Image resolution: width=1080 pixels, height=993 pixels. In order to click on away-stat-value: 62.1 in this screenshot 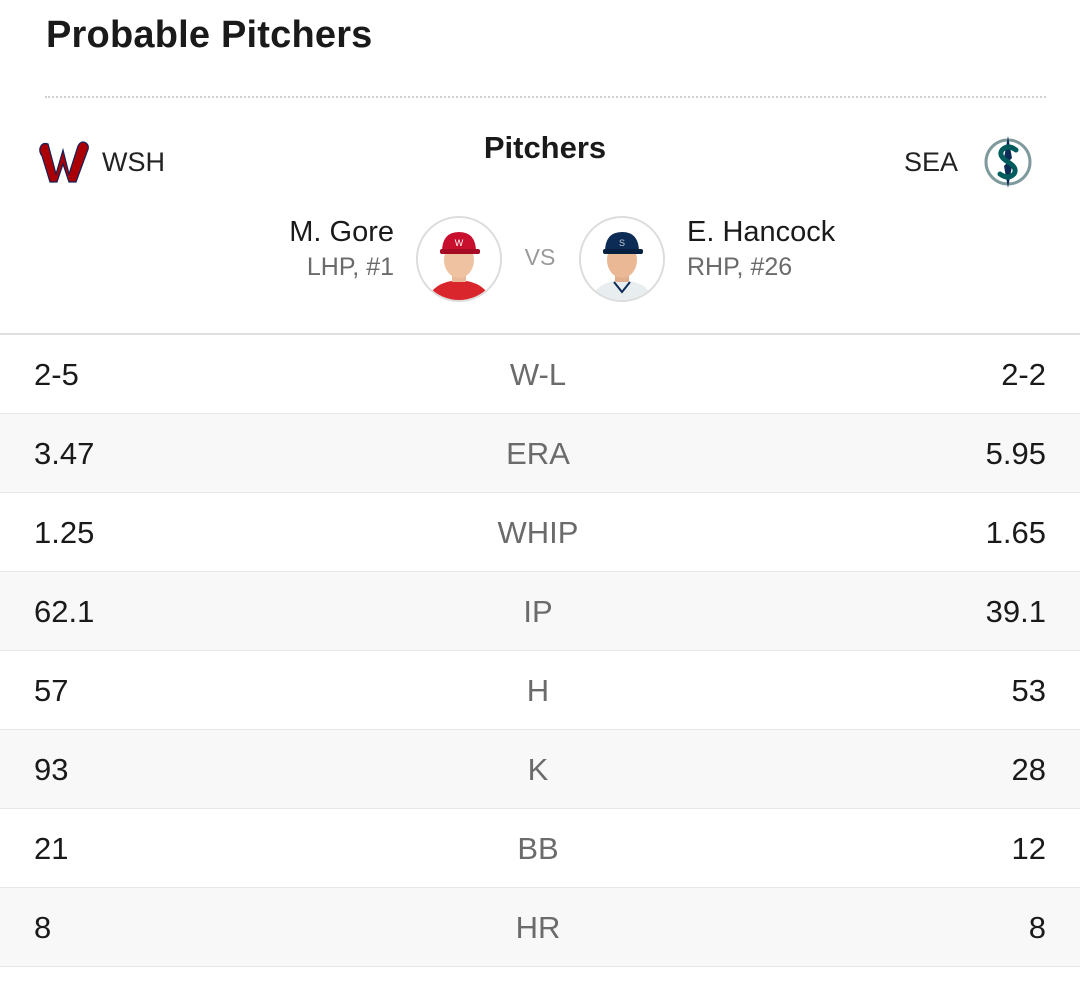, I will do `click(64, 611)`.